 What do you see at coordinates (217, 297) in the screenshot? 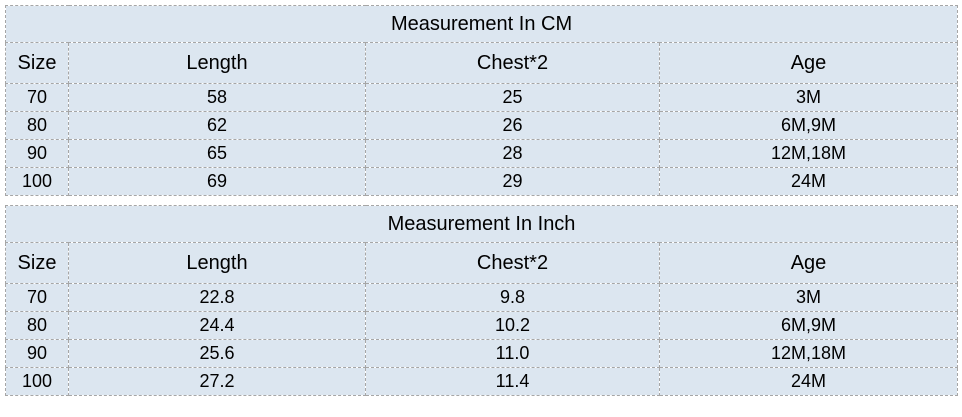
I see `cell-length: 22.8` at bounding box center [217, 297].